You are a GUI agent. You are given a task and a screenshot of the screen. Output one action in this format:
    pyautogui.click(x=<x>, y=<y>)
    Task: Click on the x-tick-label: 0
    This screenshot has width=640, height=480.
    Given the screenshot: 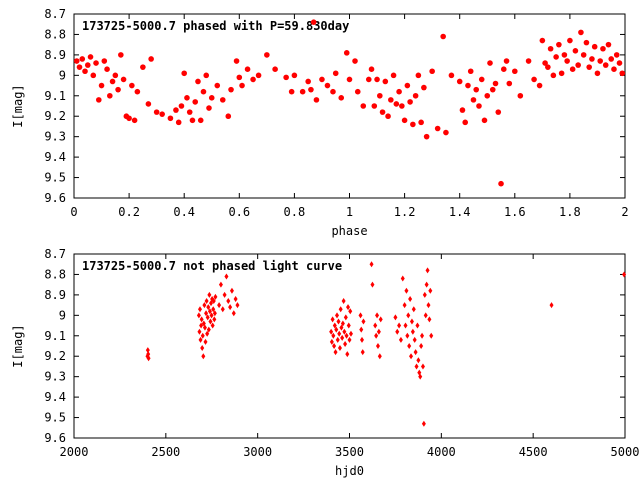 What is the action you would take?
    pyautogui.click(x=73, y=212)
    